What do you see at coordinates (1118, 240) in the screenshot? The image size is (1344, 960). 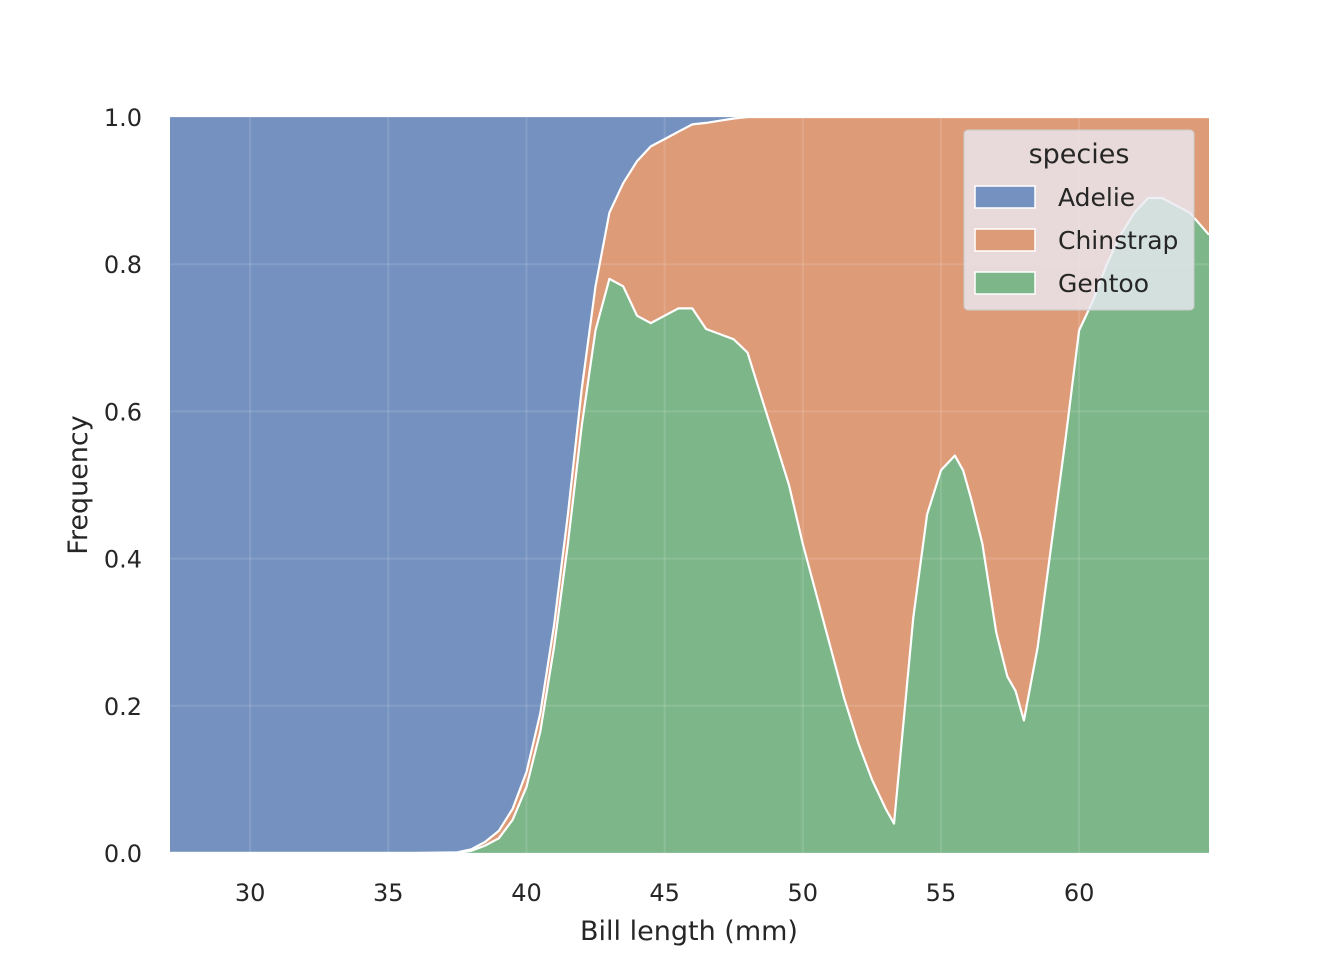 I see `legend-label-chinstrap: Chinstrap` at bounding box center [1118, 240].